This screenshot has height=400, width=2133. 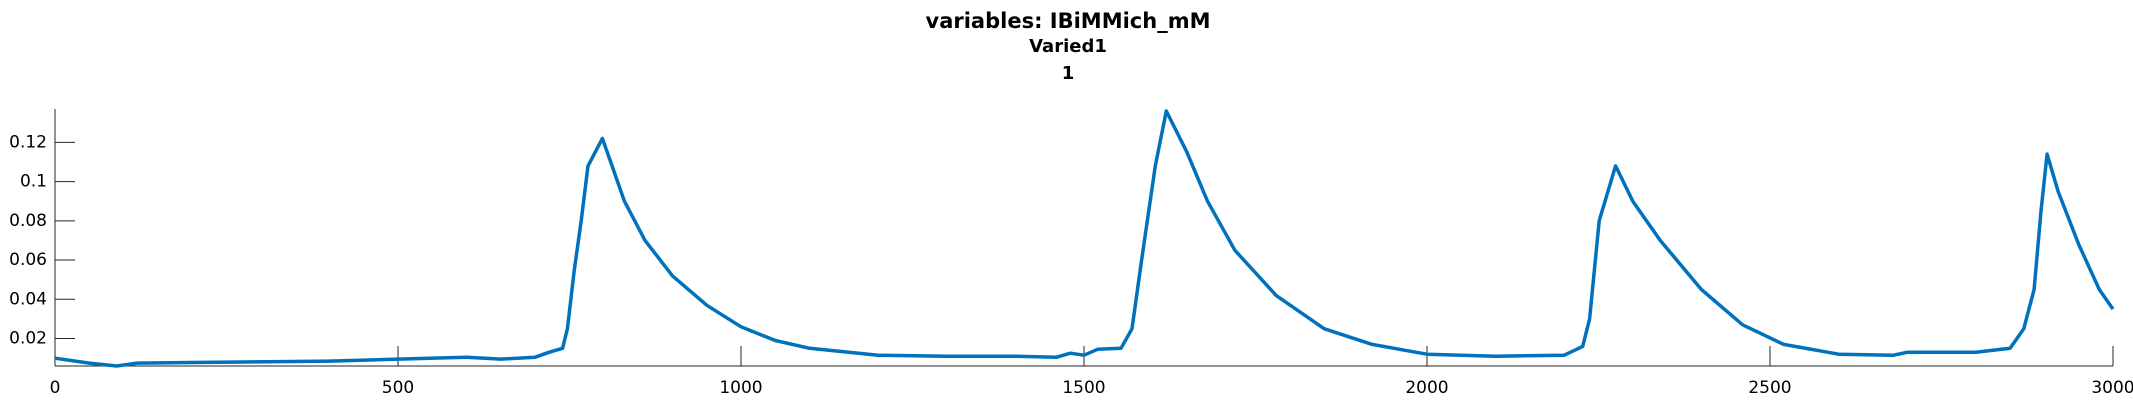 I want to click on y-tick-label: 0.04, so click(x=28, y=299).